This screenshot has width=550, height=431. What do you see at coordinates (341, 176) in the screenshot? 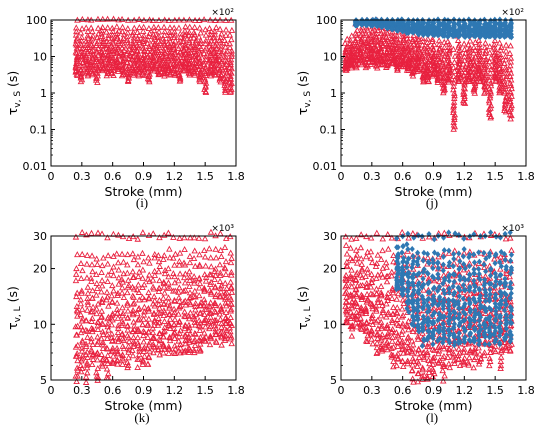
I see `j-xtick-label-0: 0` at bounding box center [341, 176].